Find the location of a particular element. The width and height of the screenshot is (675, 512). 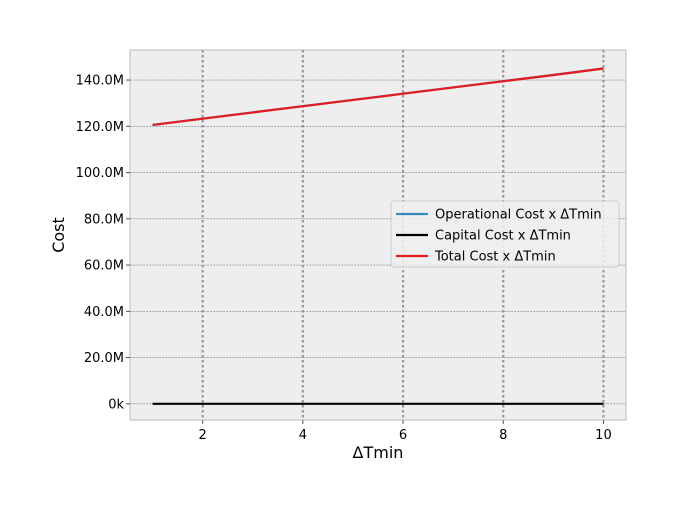

y-tick-label: 80.0M is located at coordinates (104, 219).